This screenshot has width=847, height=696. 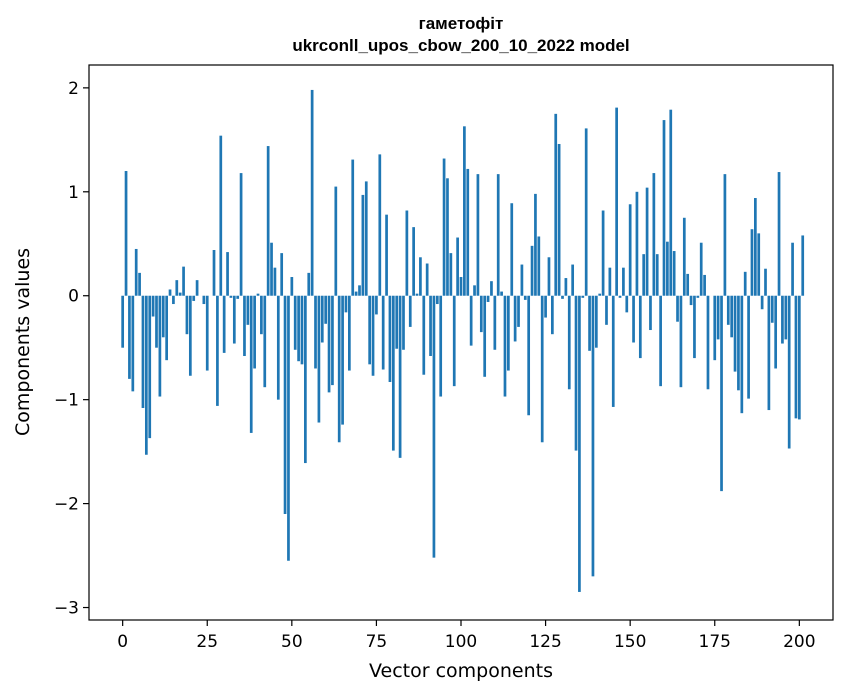 I want to click on y-tick-label: −1, so click(x=66, y=401).